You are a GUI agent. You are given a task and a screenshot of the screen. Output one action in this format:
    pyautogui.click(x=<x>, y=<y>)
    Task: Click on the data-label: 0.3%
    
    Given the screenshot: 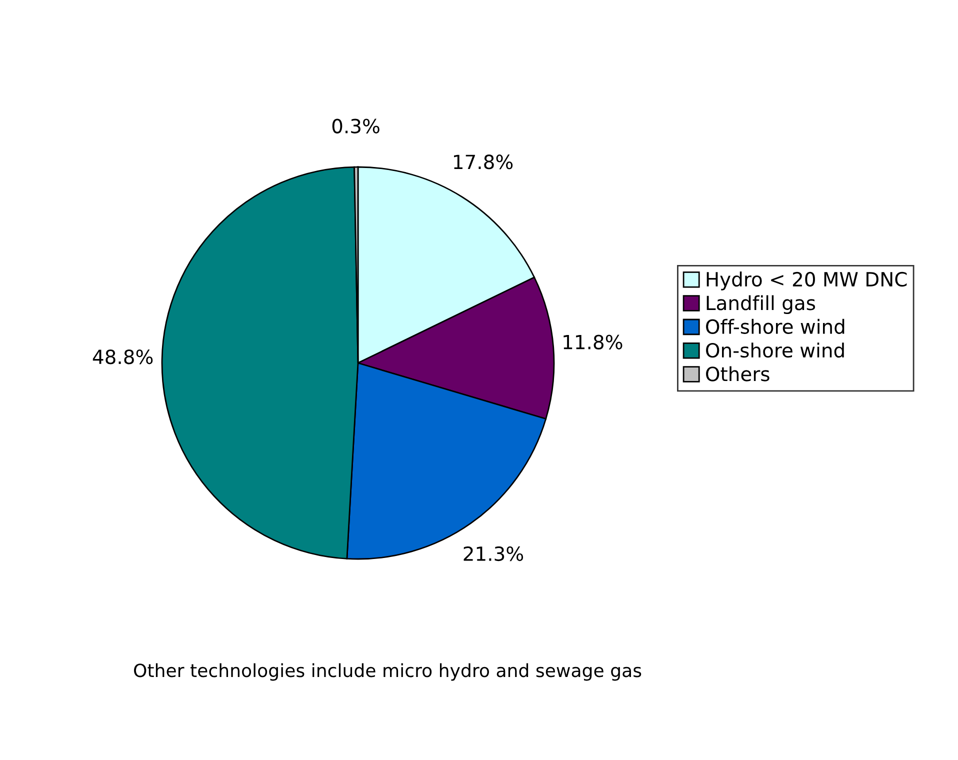 What is the action you would take?
    pyautogui.click(x=356, y=126)
    